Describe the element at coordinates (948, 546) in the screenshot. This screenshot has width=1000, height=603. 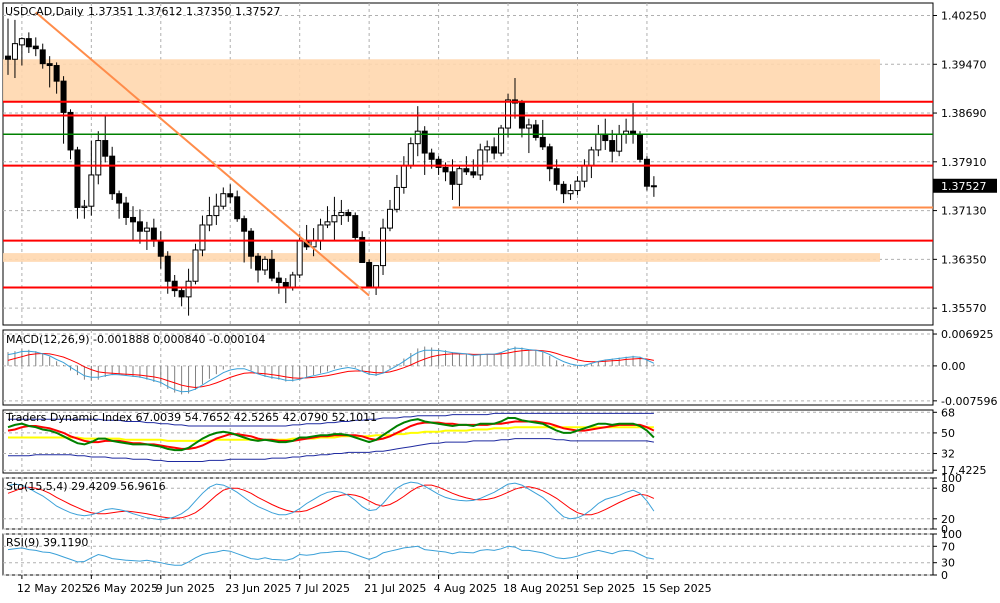
I see `rsi-y-tick-label: 70` at that location.